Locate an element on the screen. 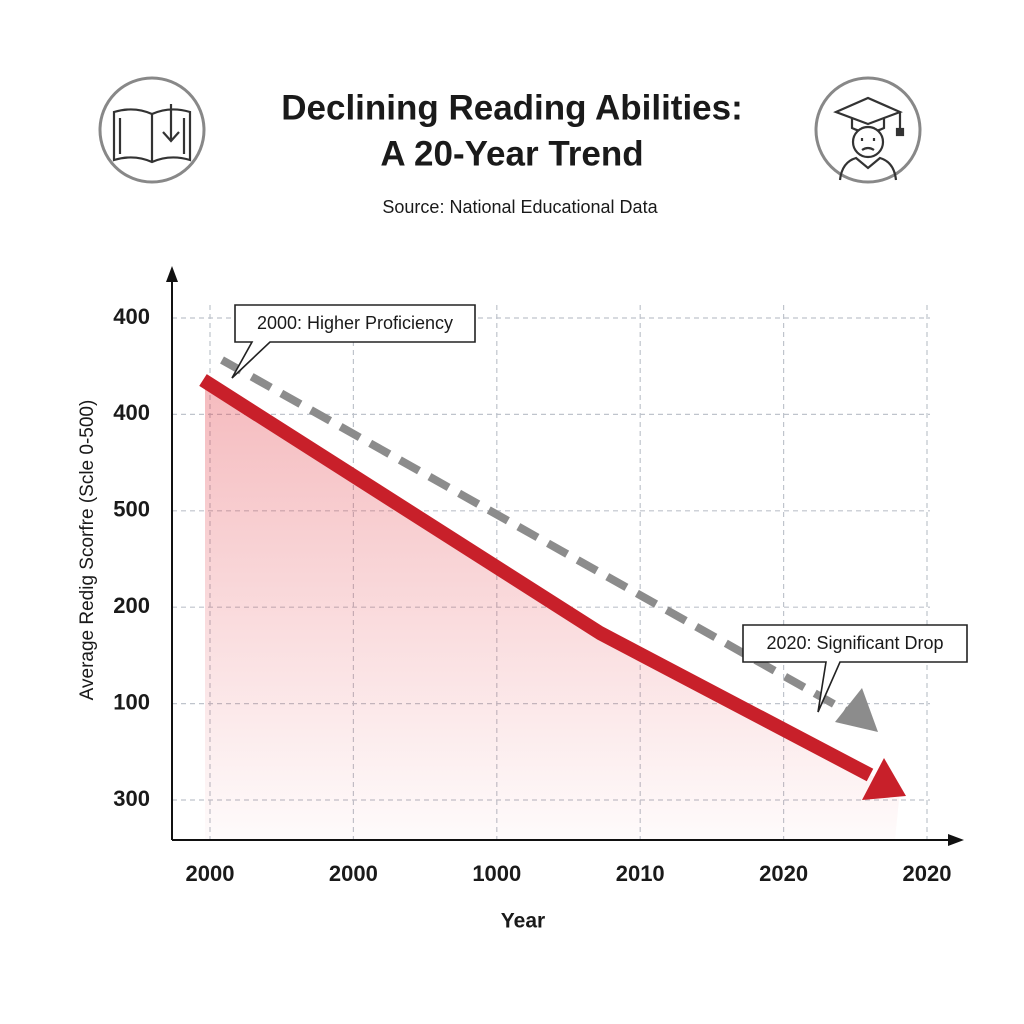  annotation: 2000: Higher Proficiency is located at coordinates (355, 323).